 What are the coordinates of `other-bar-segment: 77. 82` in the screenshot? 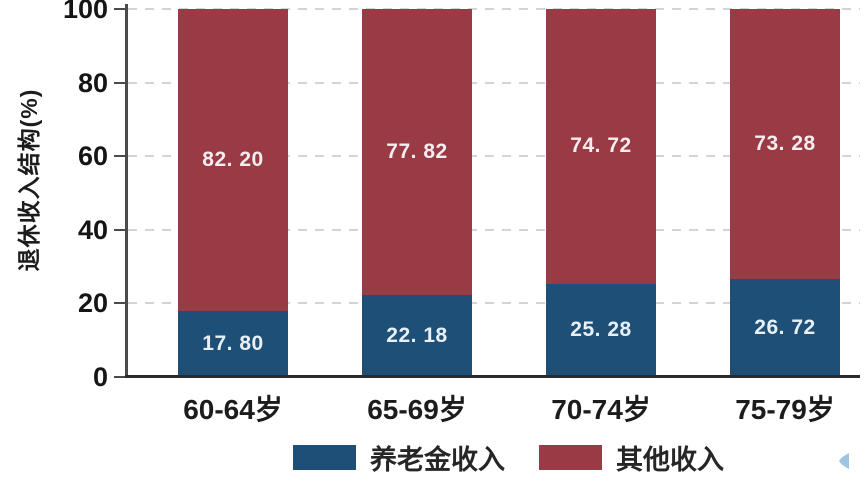 It's located at (417, 152).